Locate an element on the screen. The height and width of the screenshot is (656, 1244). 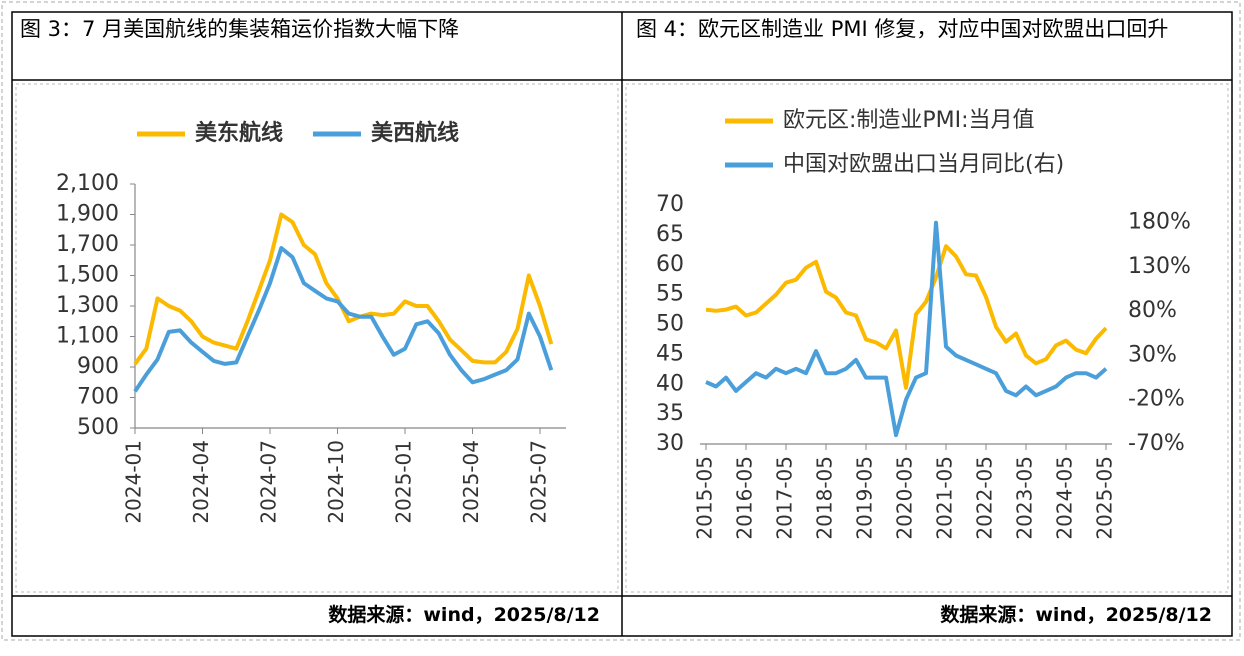
y2-tick-label: 130% is located at coordinates (1159, 266).